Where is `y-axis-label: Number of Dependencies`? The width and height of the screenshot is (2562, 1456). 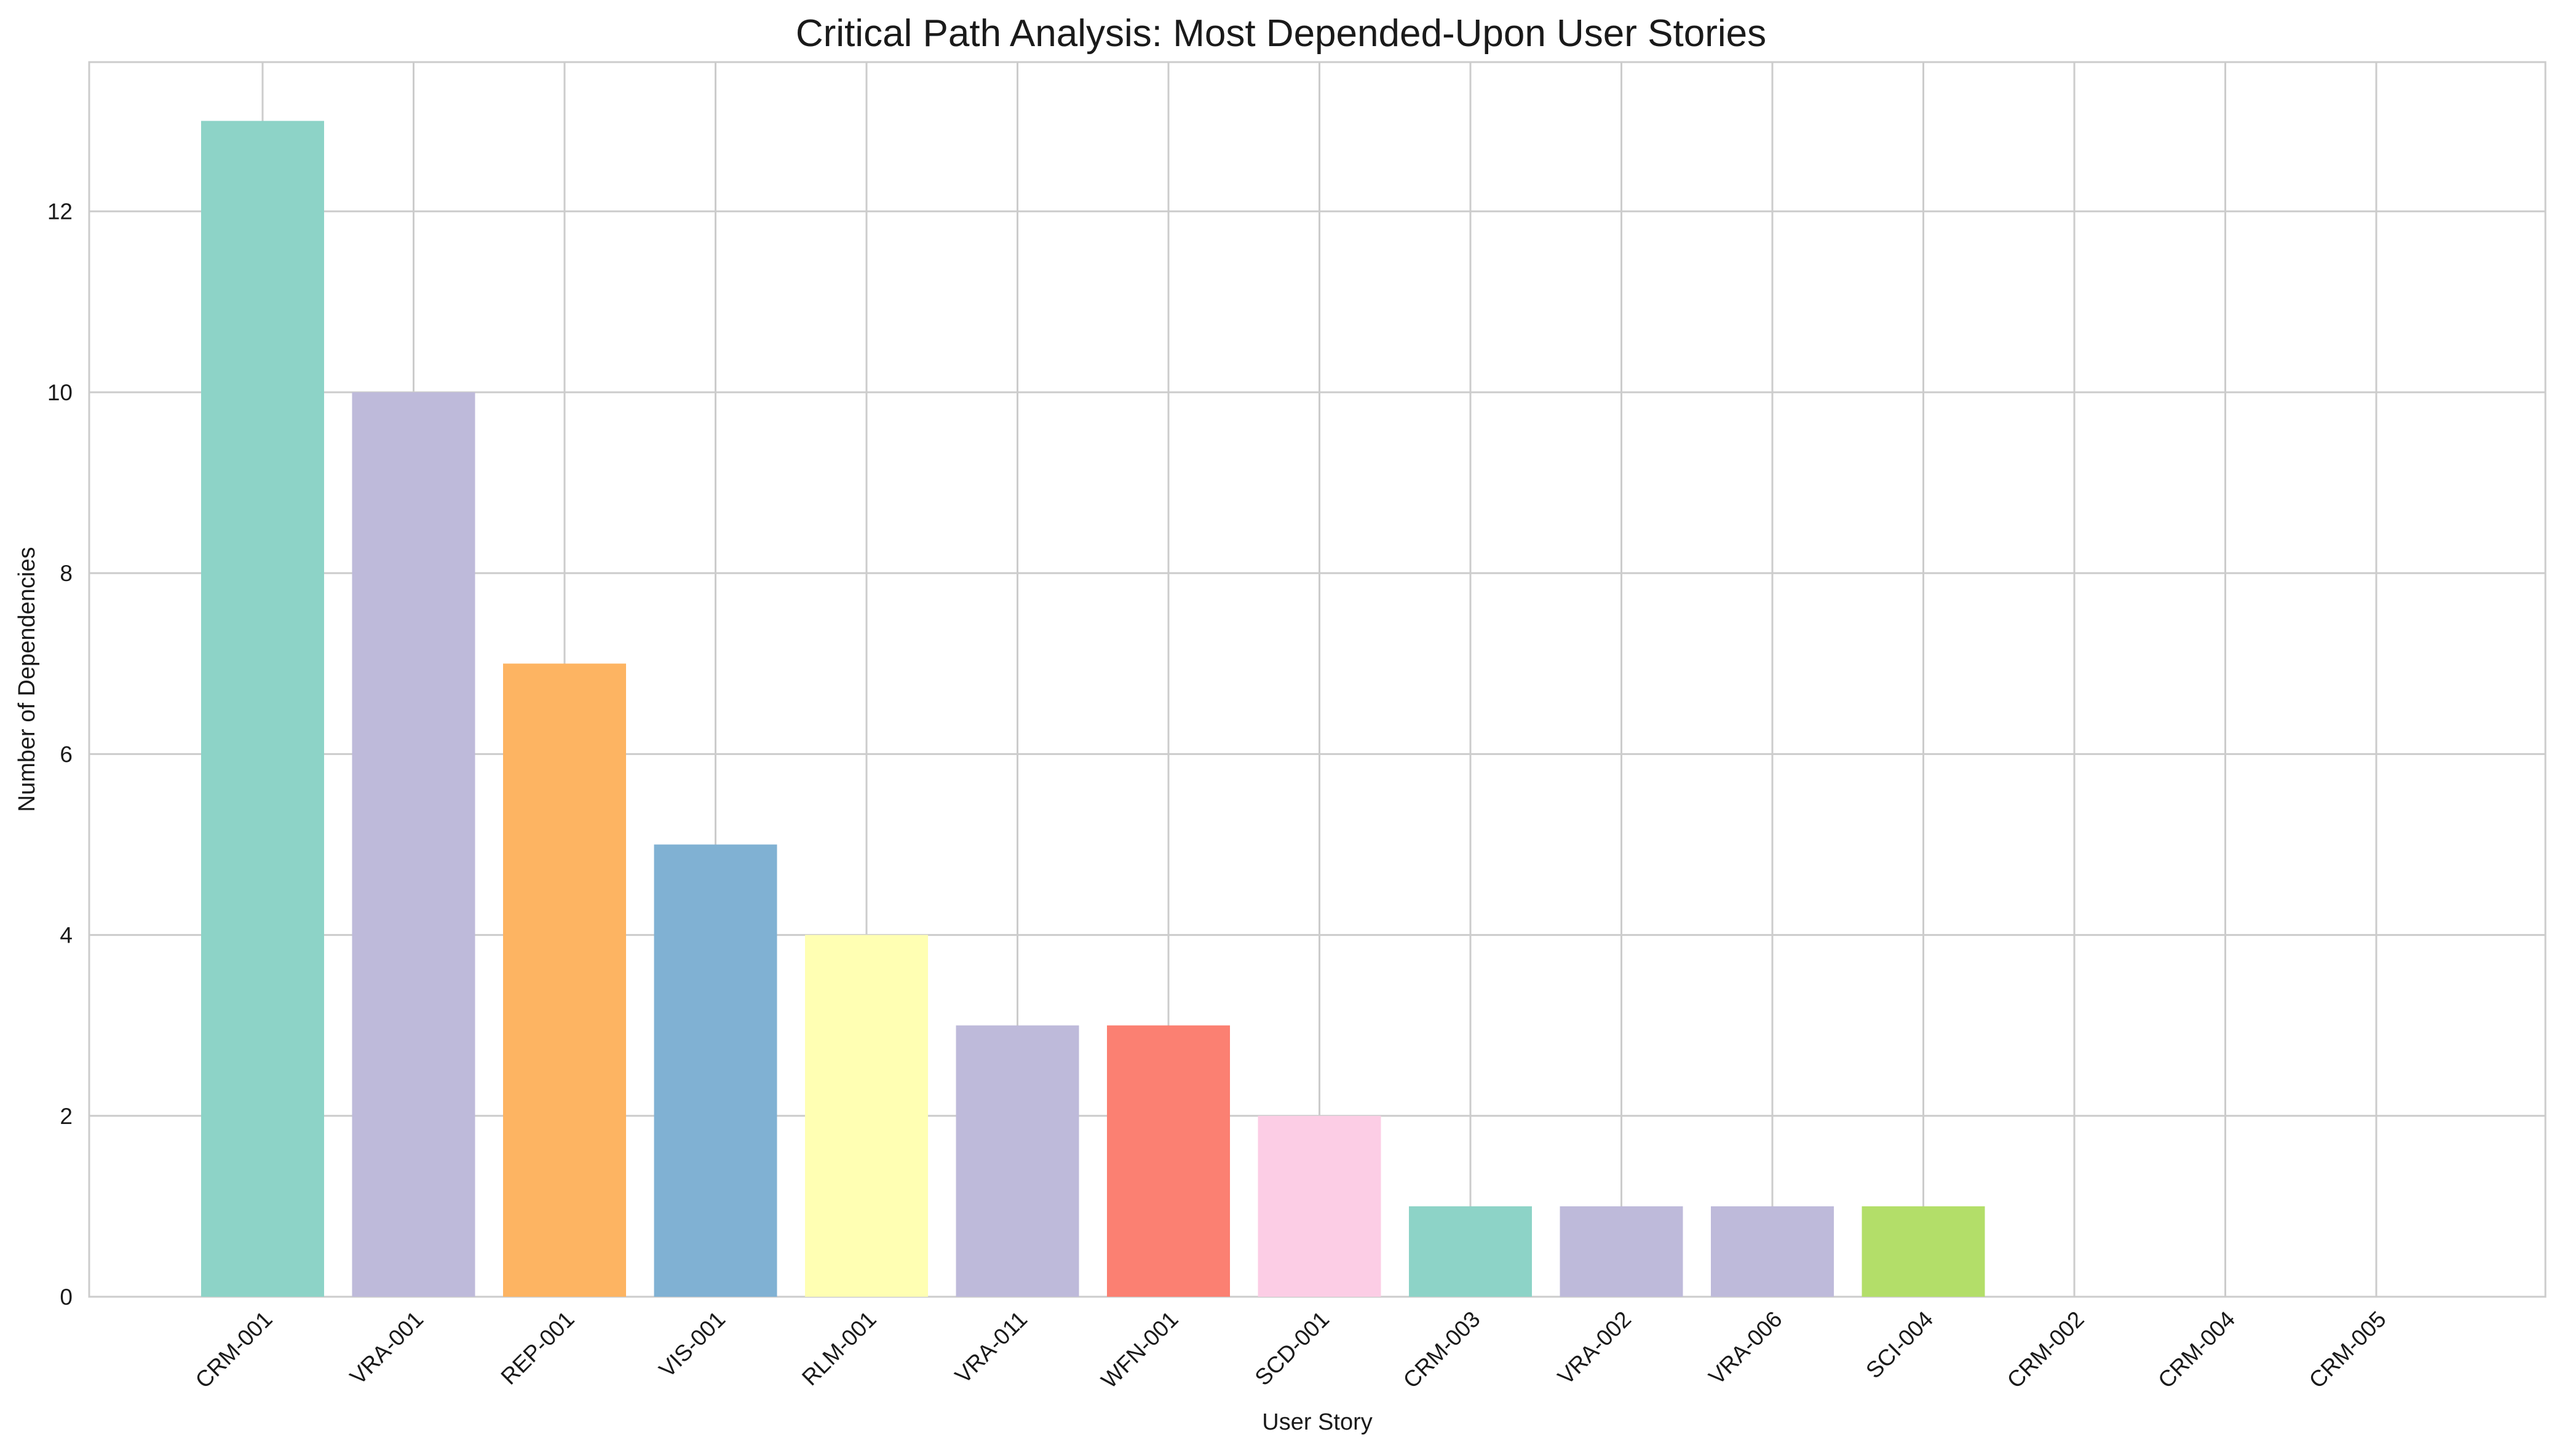 y-axis-label: Number of Dependencies is located at coordinates (27, 680).